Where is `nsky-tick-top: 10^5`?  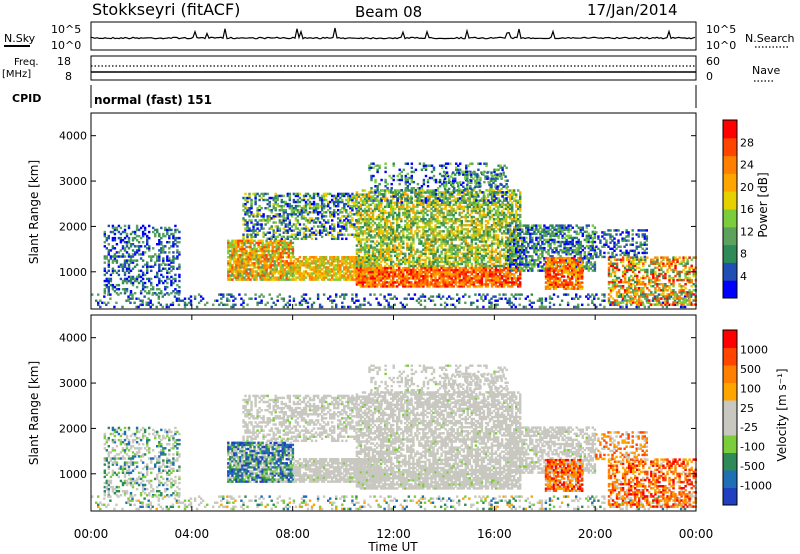
nsky-tick-top: 10^5 is located at coordinates (66, 29).